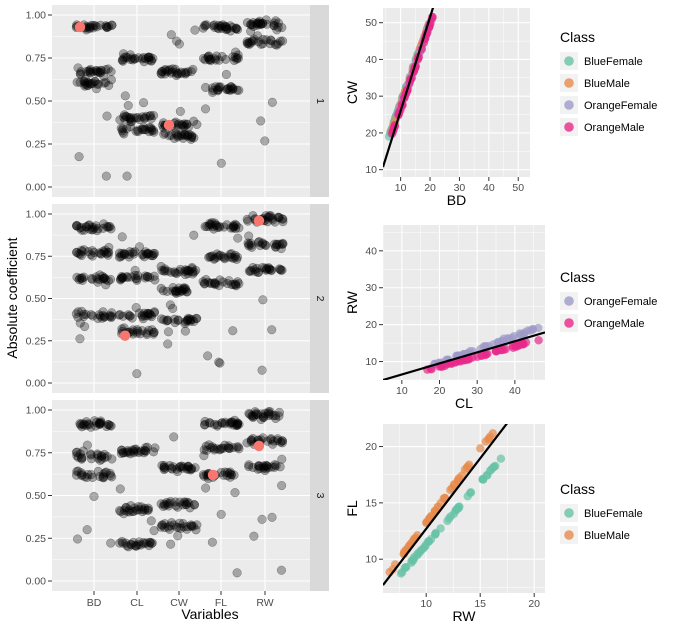 The width and height of the screenshot is (675, 630). Describe the element at coordinates (36, 496) in the screenshot. I see `y-tick-label: 0.50` at that location.